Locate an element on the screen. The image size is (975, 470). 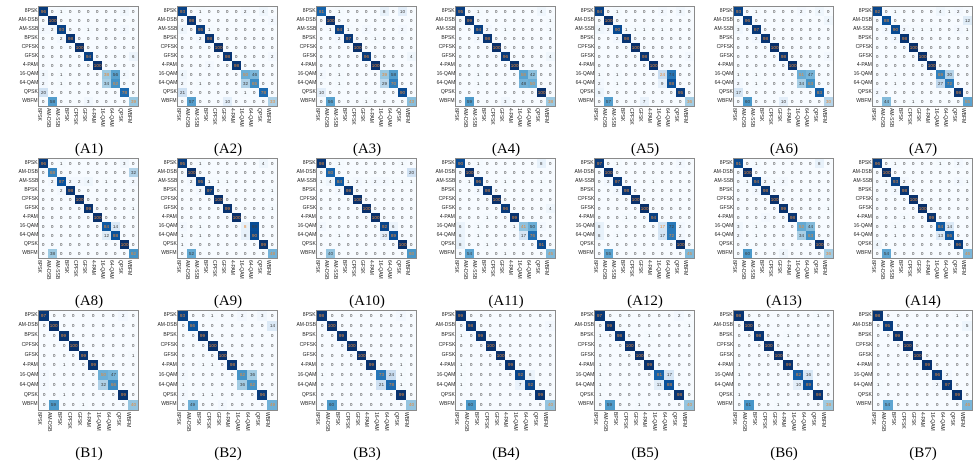
y-tick-label-text: QPSK is located at coordinates (309, 394).